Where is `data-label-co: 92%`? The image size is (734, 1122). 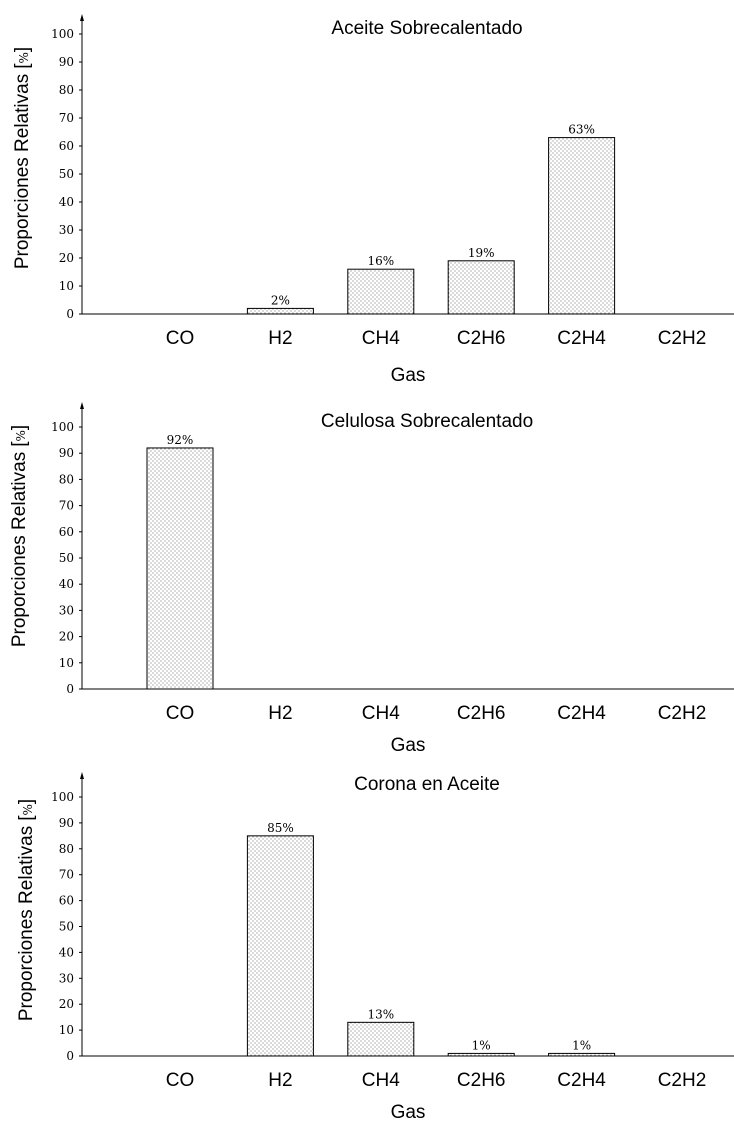 data-label-co: 92% is located at coordinates (180, 440).